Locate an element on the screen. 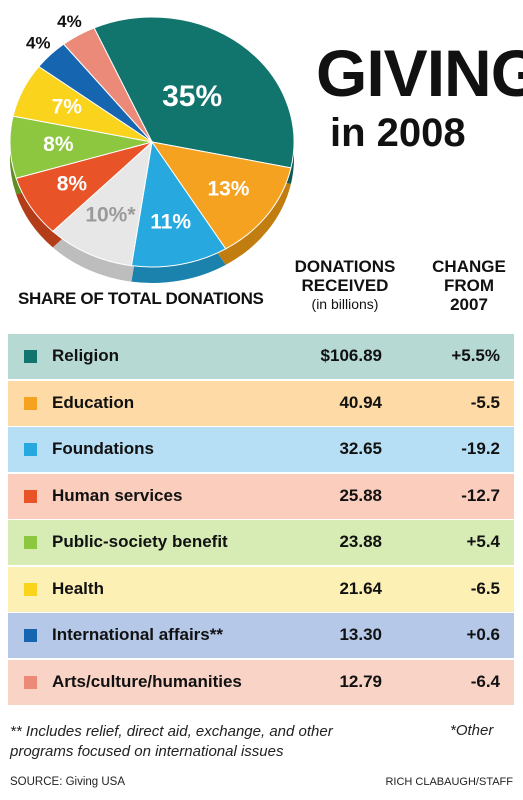  row-change: +0.6 is located at coordinates (483, 634).